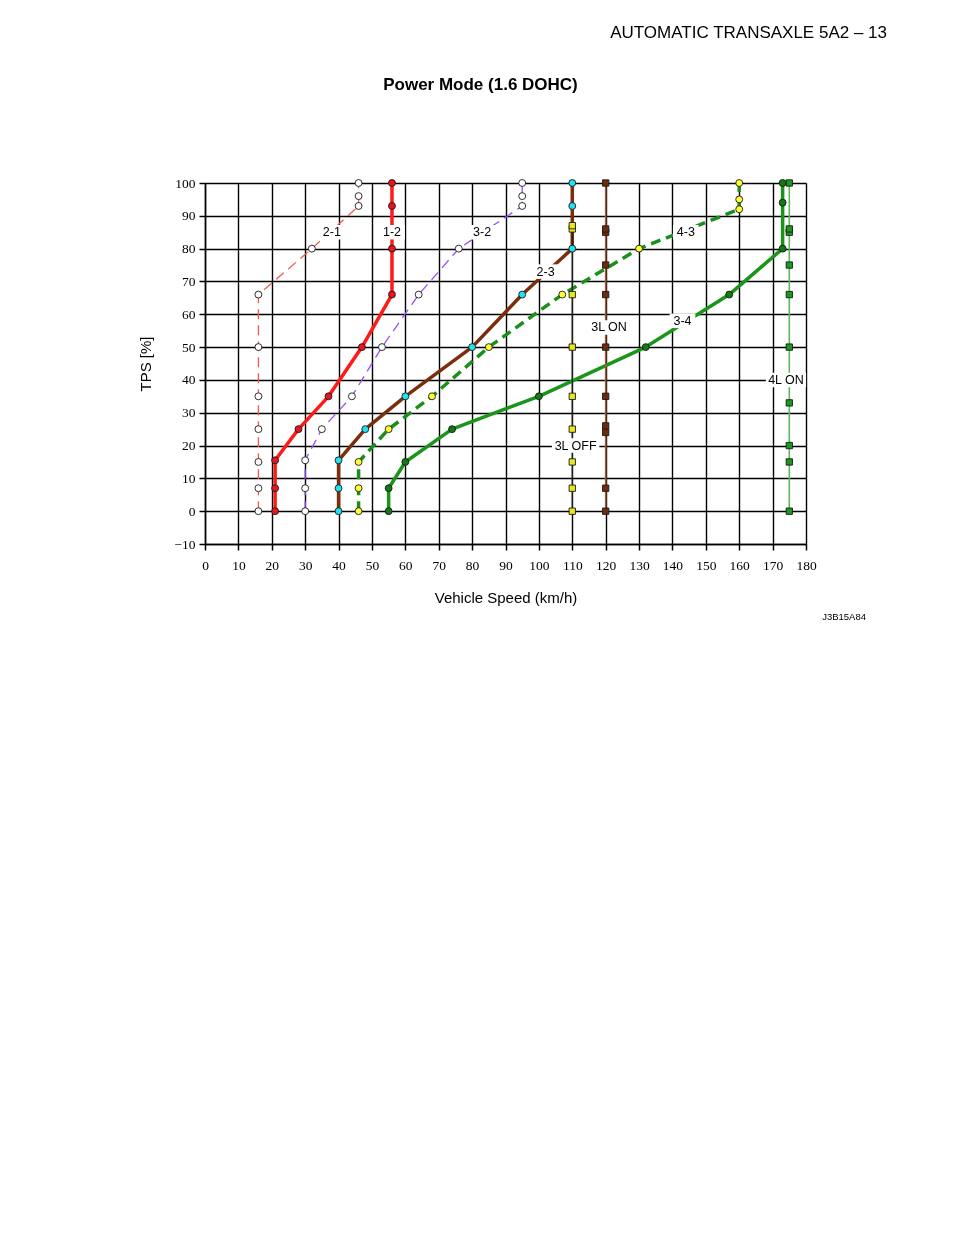 Image resolution: width=960 pixels, height=1241 pixels. I want to click on annotation: 3-2, so click(482, 232).